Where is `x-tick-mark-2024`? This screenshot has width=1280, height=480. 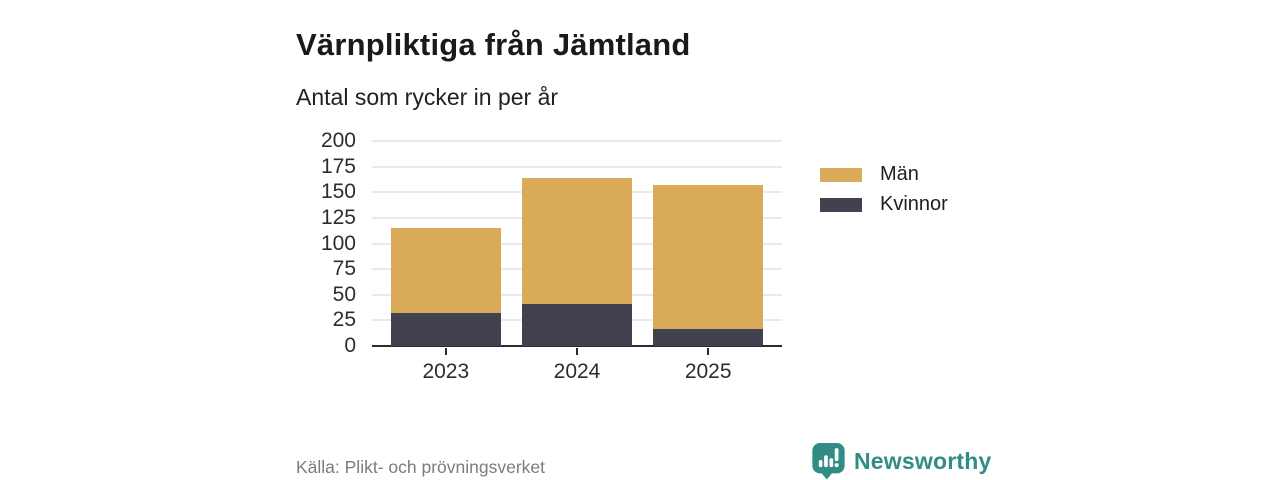
x-tick-mark-2024 is located at coordinates (577, 351).